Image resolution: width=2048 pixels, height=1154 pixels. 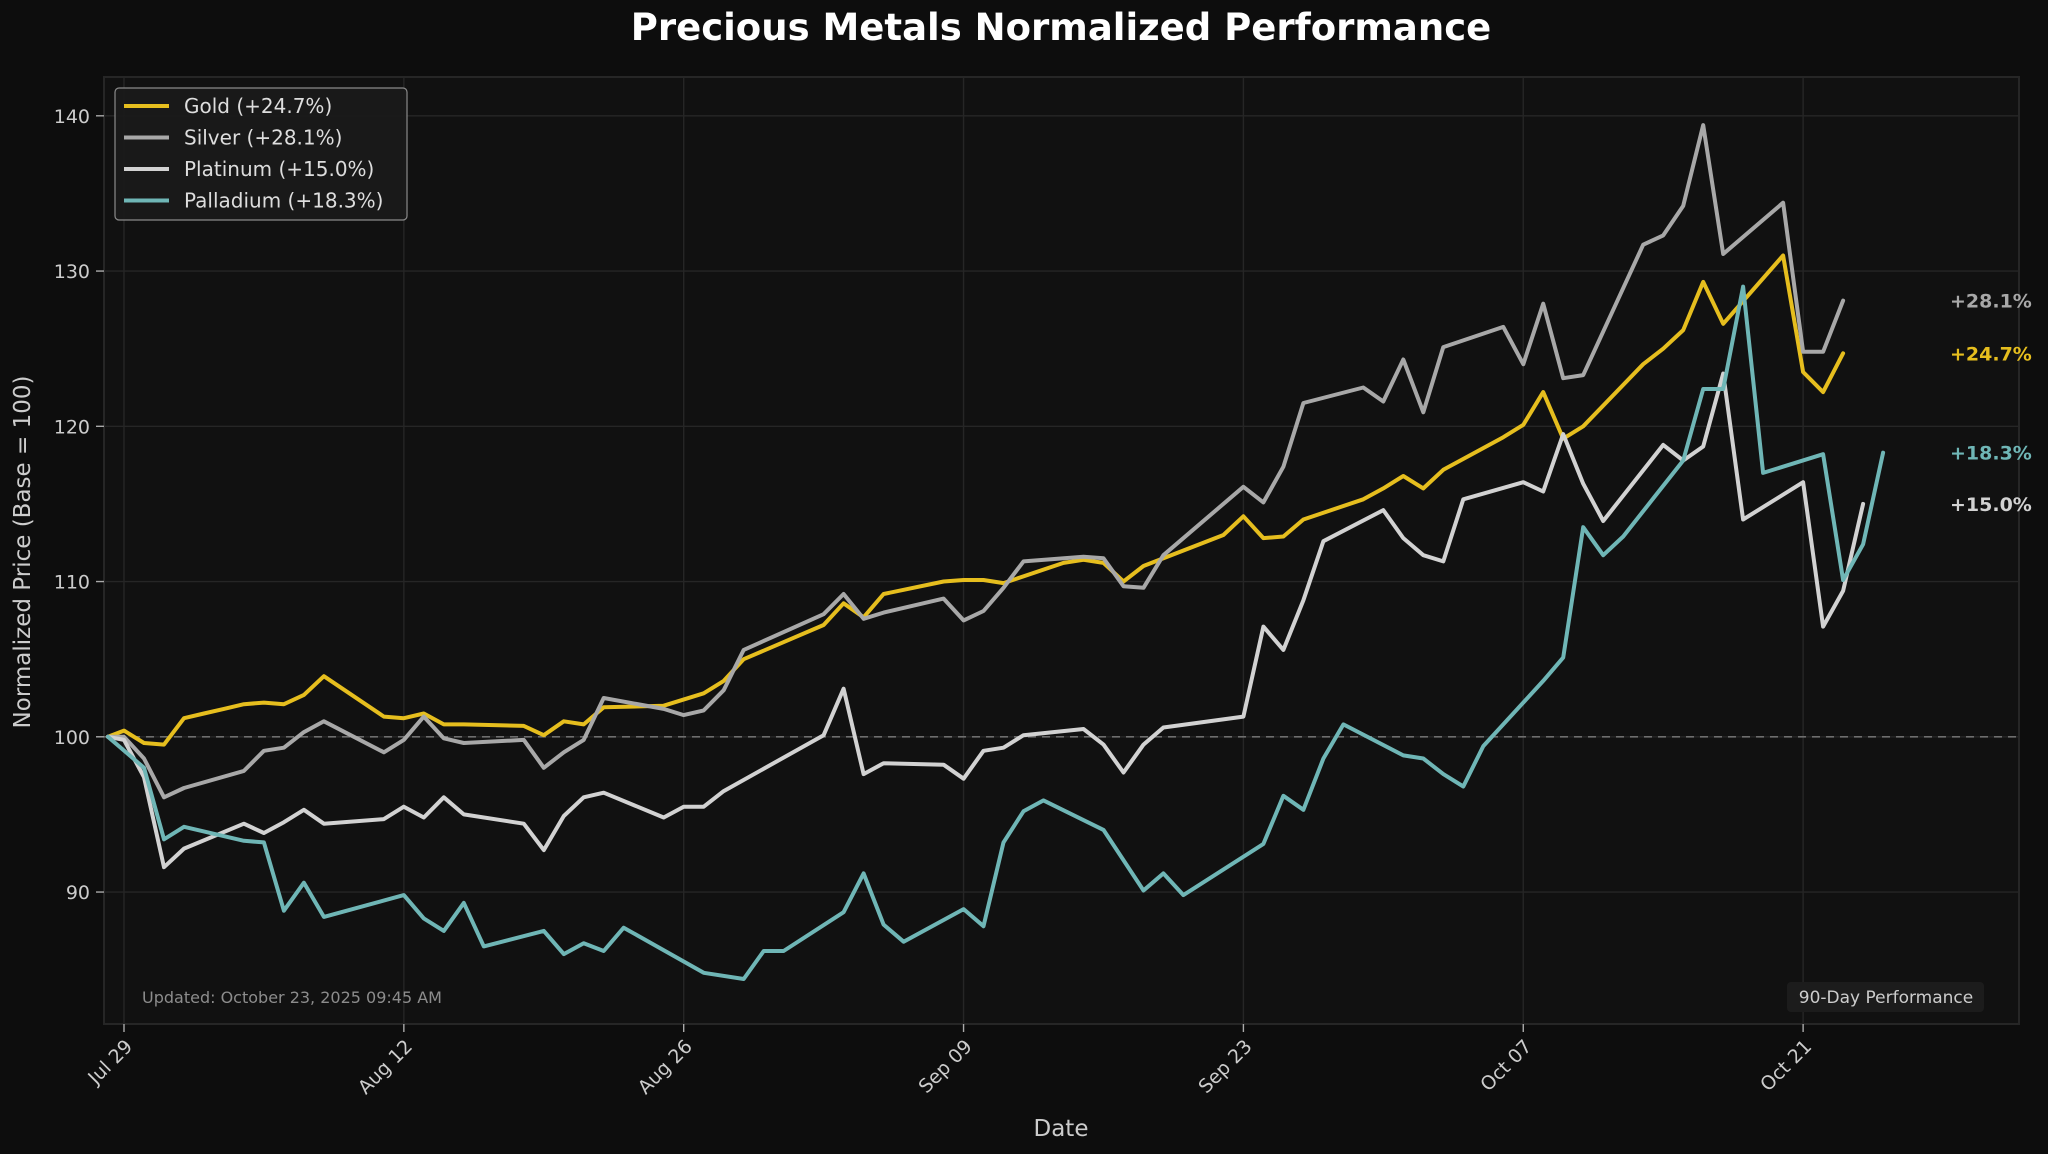 I want to click on end-label-palladium: +18.3%, so click(x=1991, y=454).